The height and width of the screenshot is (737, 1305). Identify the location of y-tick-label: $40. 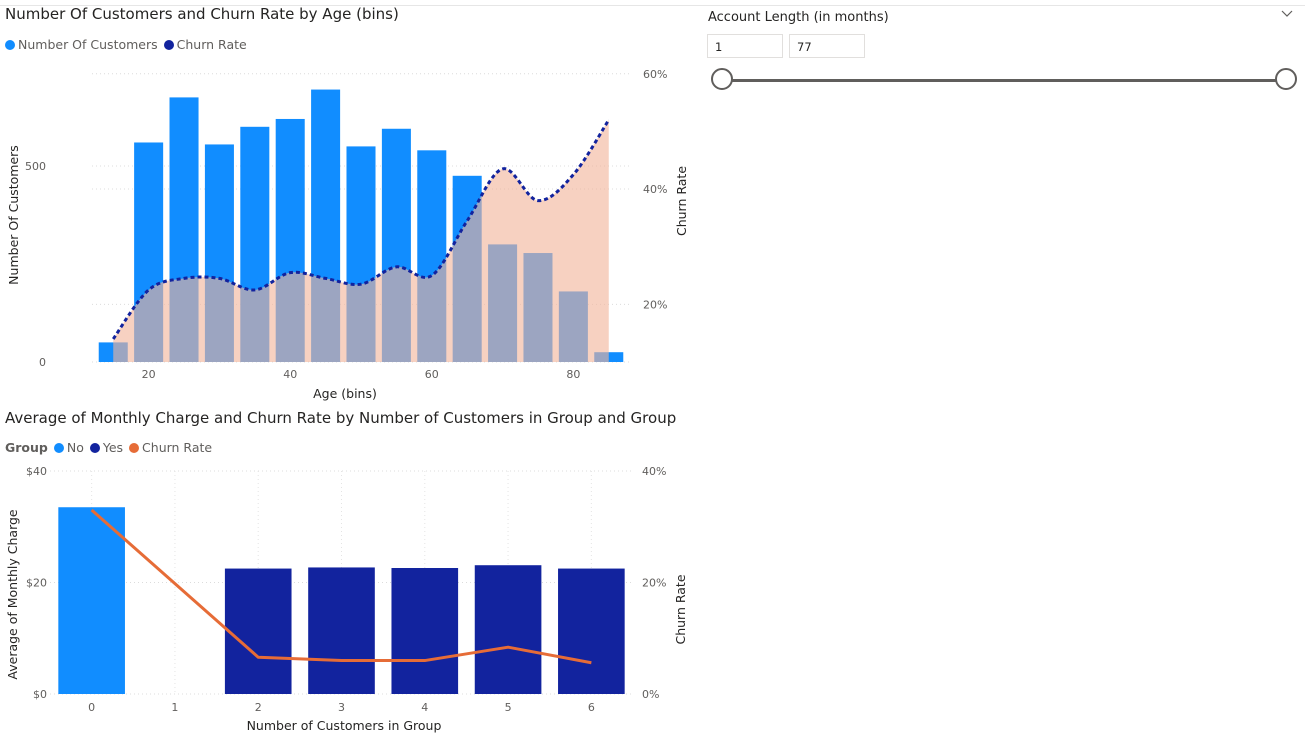
(36, 471).